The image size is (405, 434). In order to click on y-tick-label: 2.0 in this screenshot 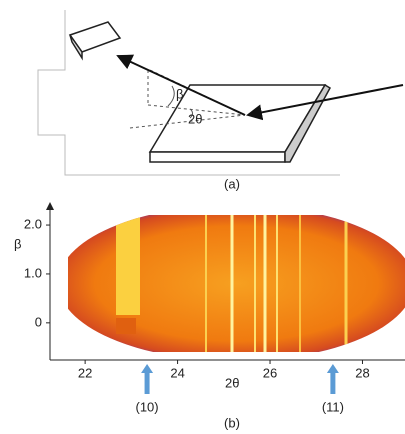, I will do `click(33, 223)`.